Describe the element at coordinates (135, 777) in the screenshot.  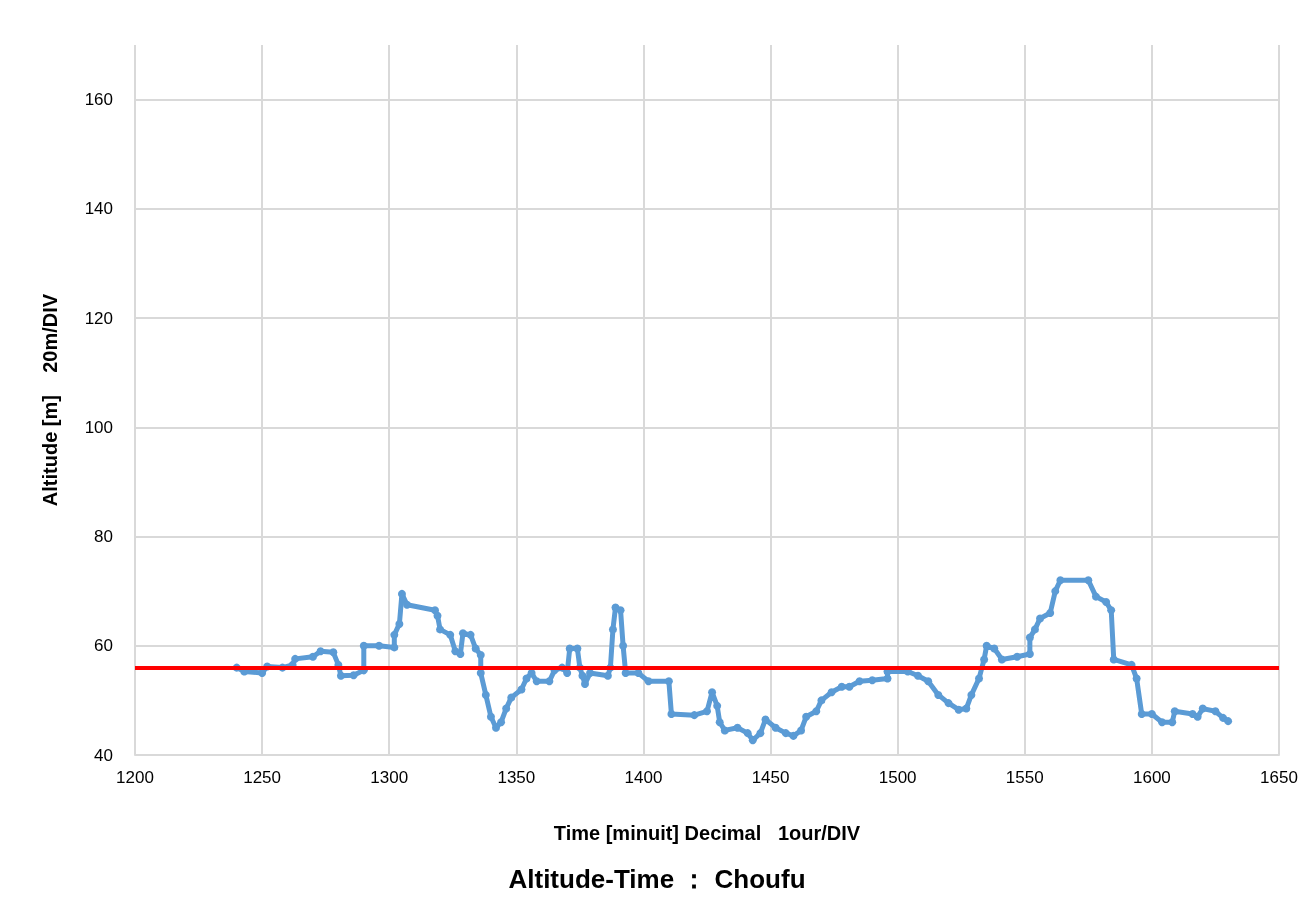
I see `x-tick-label: 1200` at that location.